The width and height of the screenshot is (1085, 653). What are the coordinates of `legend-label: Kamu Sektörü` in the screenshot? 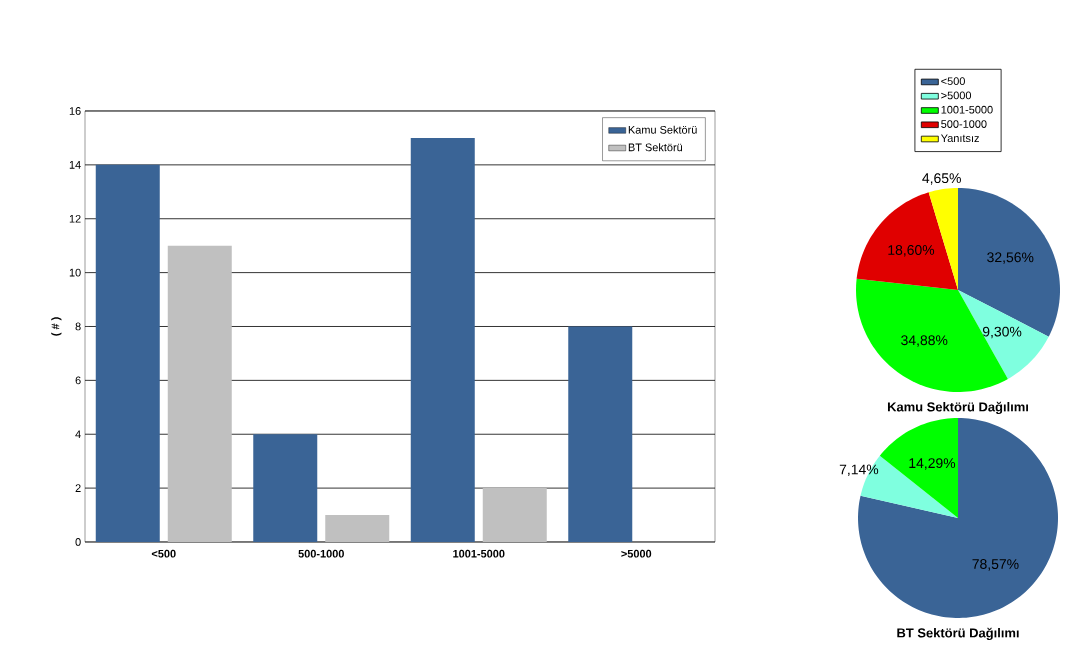 It's located at (662, 129).